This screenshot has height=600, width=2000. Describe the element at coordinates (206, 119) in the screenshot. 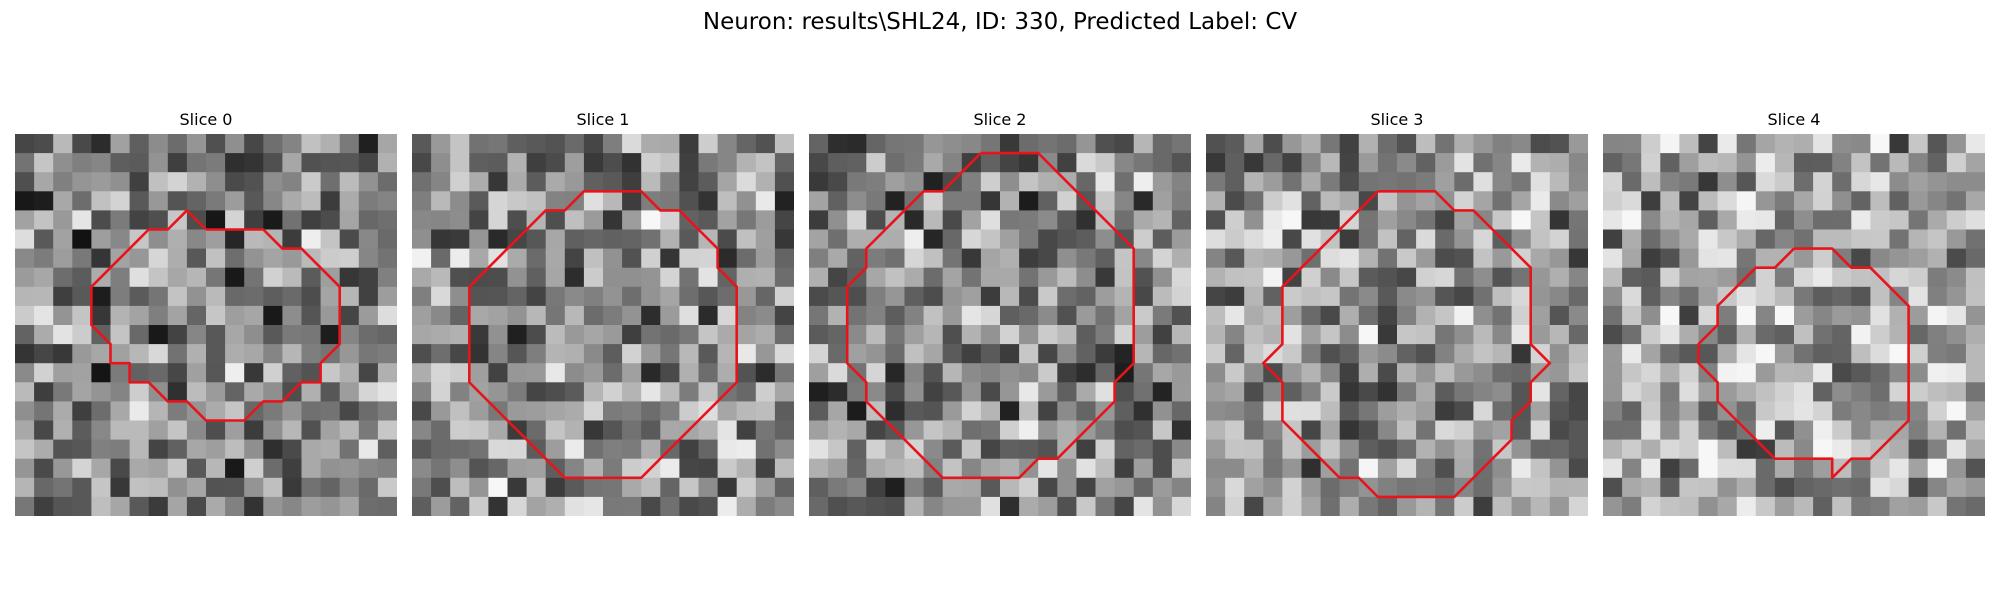

I see `slice-title-0: Slice 0` at that location.